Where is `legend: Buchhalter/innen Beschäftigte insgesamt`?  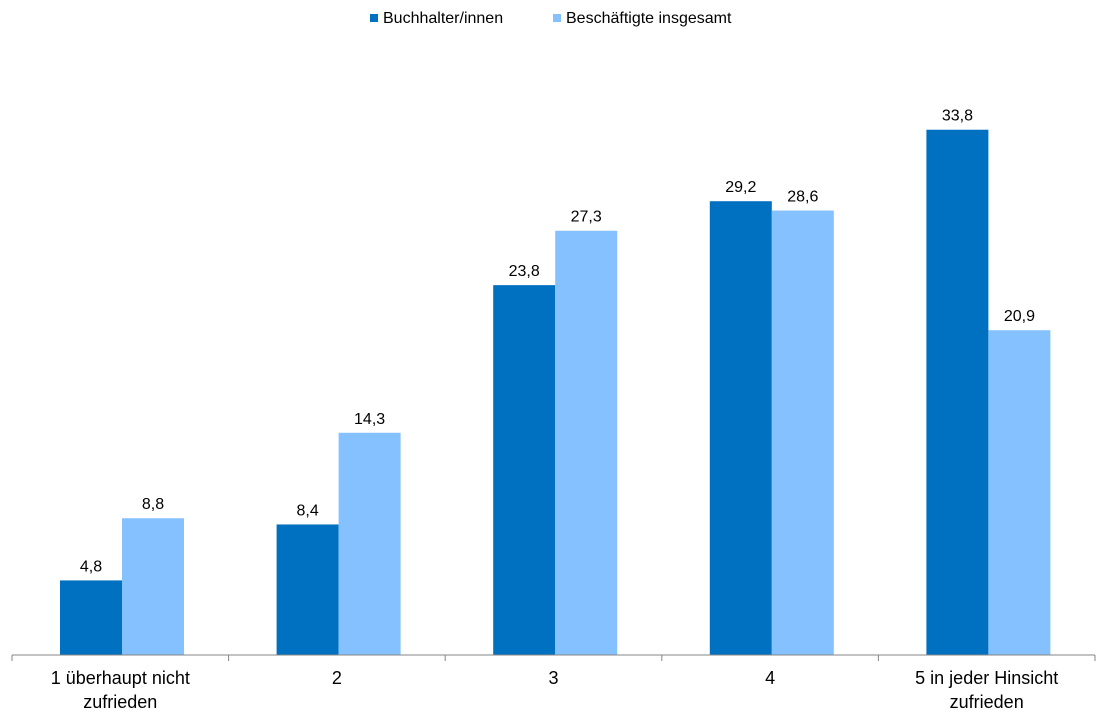
legend: Buchhalter/innen Beschäftigte insgesamt is located at coordinates (551, 18).